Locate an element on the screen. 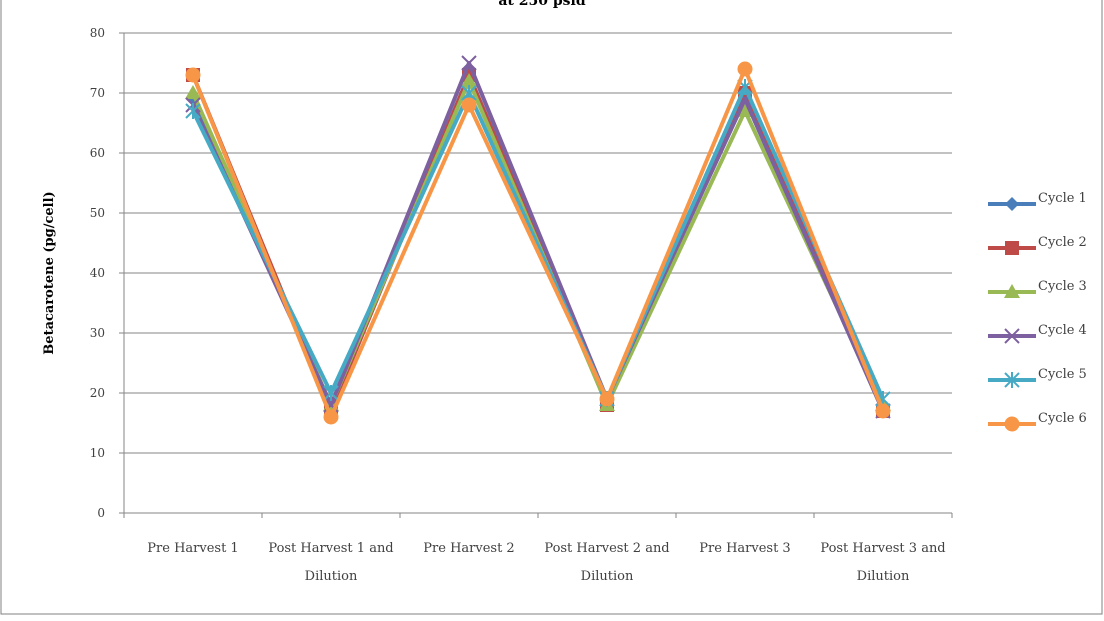  y-tick-label: 80 is located at coordinates (97, 33).